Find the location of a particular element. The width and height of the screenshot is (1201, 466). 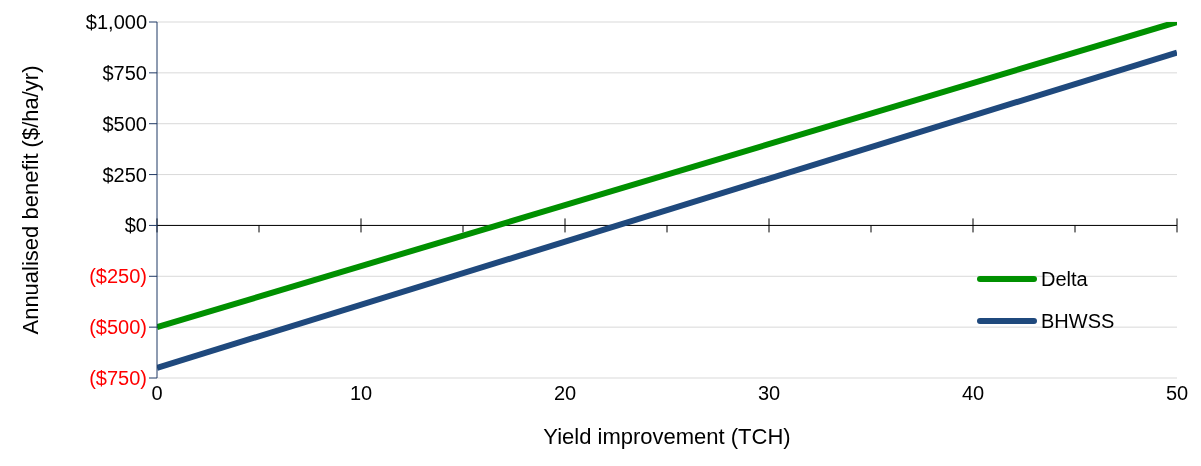

y-axis-title: Annualised benefit ($/ha/yr) is located at coordinates (30, 200).